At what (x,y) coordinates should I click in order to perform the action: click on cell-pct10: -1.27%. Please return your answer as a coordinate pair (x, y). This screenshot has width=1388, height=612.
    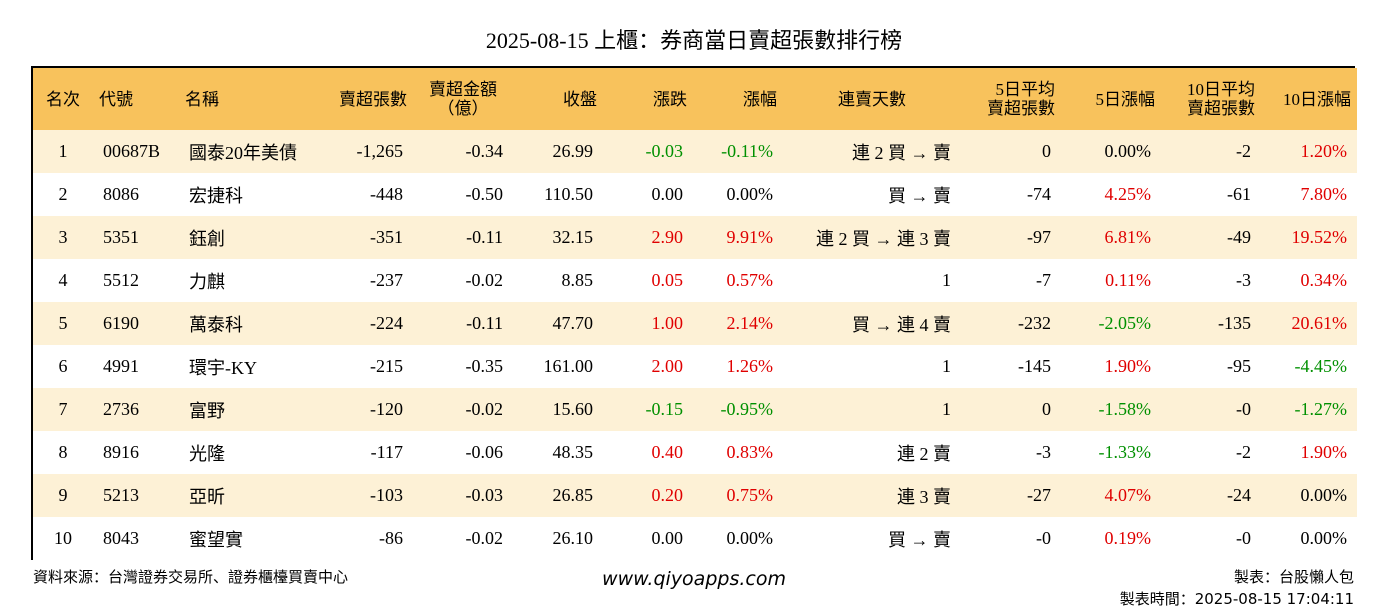
    Looking at the image, I should click on (1321, 409).